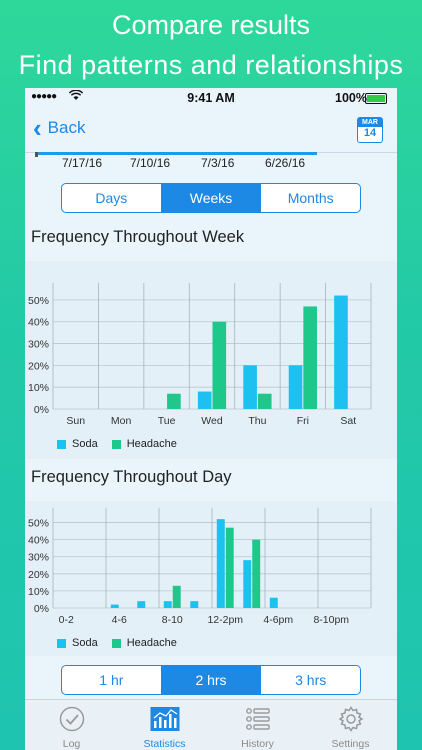 Image resolution: width=422 pixels, height=750 pixels. Describe the element at coordinates (218, 163) in the screenshot. I see `timeline-date: 7/3/16` at that location.